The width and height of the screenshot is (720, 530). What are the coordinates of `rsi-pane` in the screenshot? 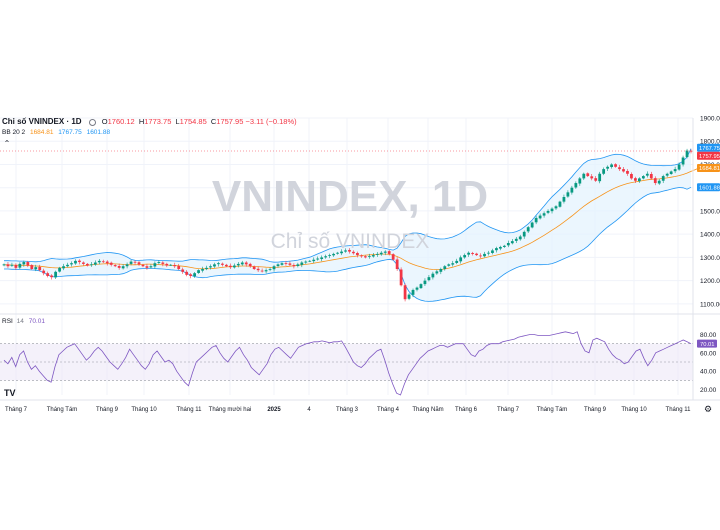 It's located at (346, 363).